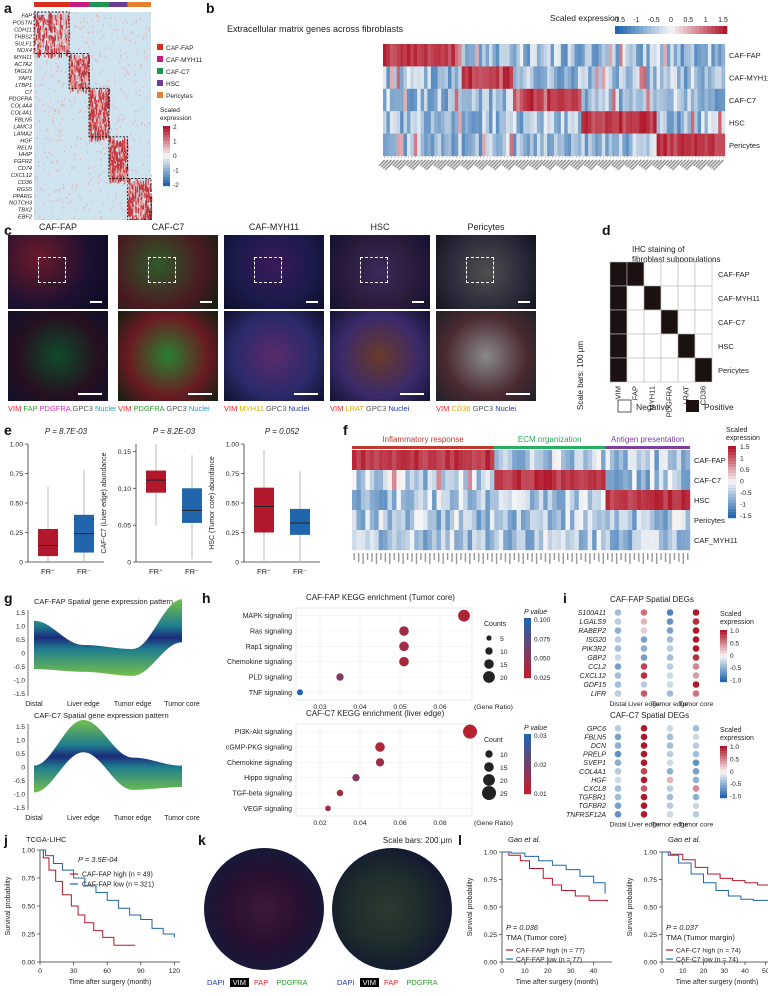 The height and width of the screenshot is (996, 768). Describe the element at coordinates (8, 8) in the screenshot. I see `panel-label-a: a` at that location.